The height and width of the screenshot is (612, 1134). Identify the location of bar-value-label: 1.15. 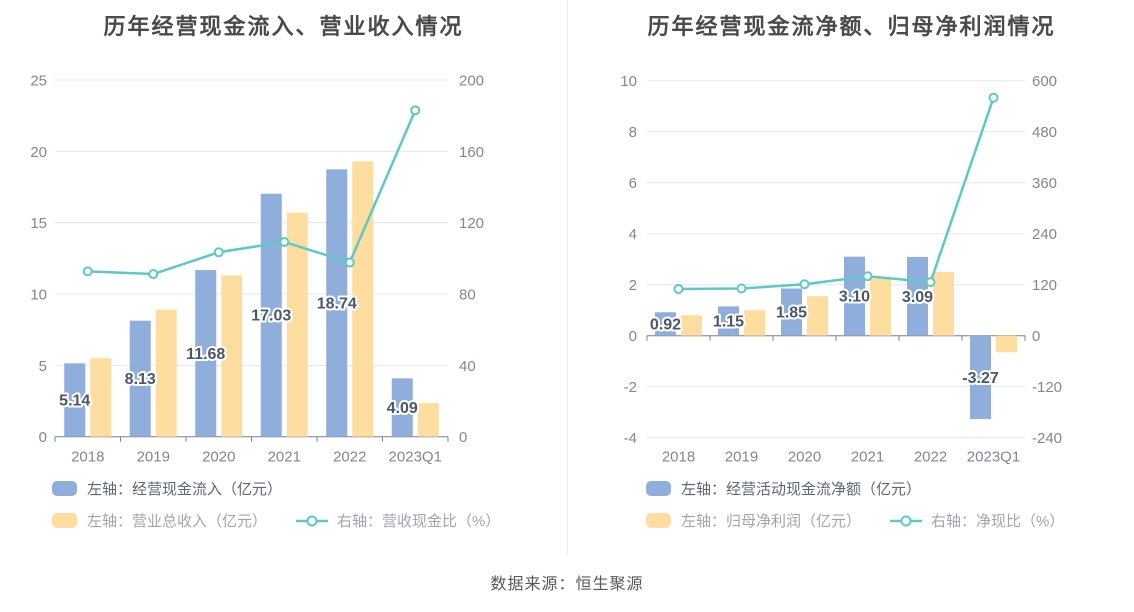
(728, 322).